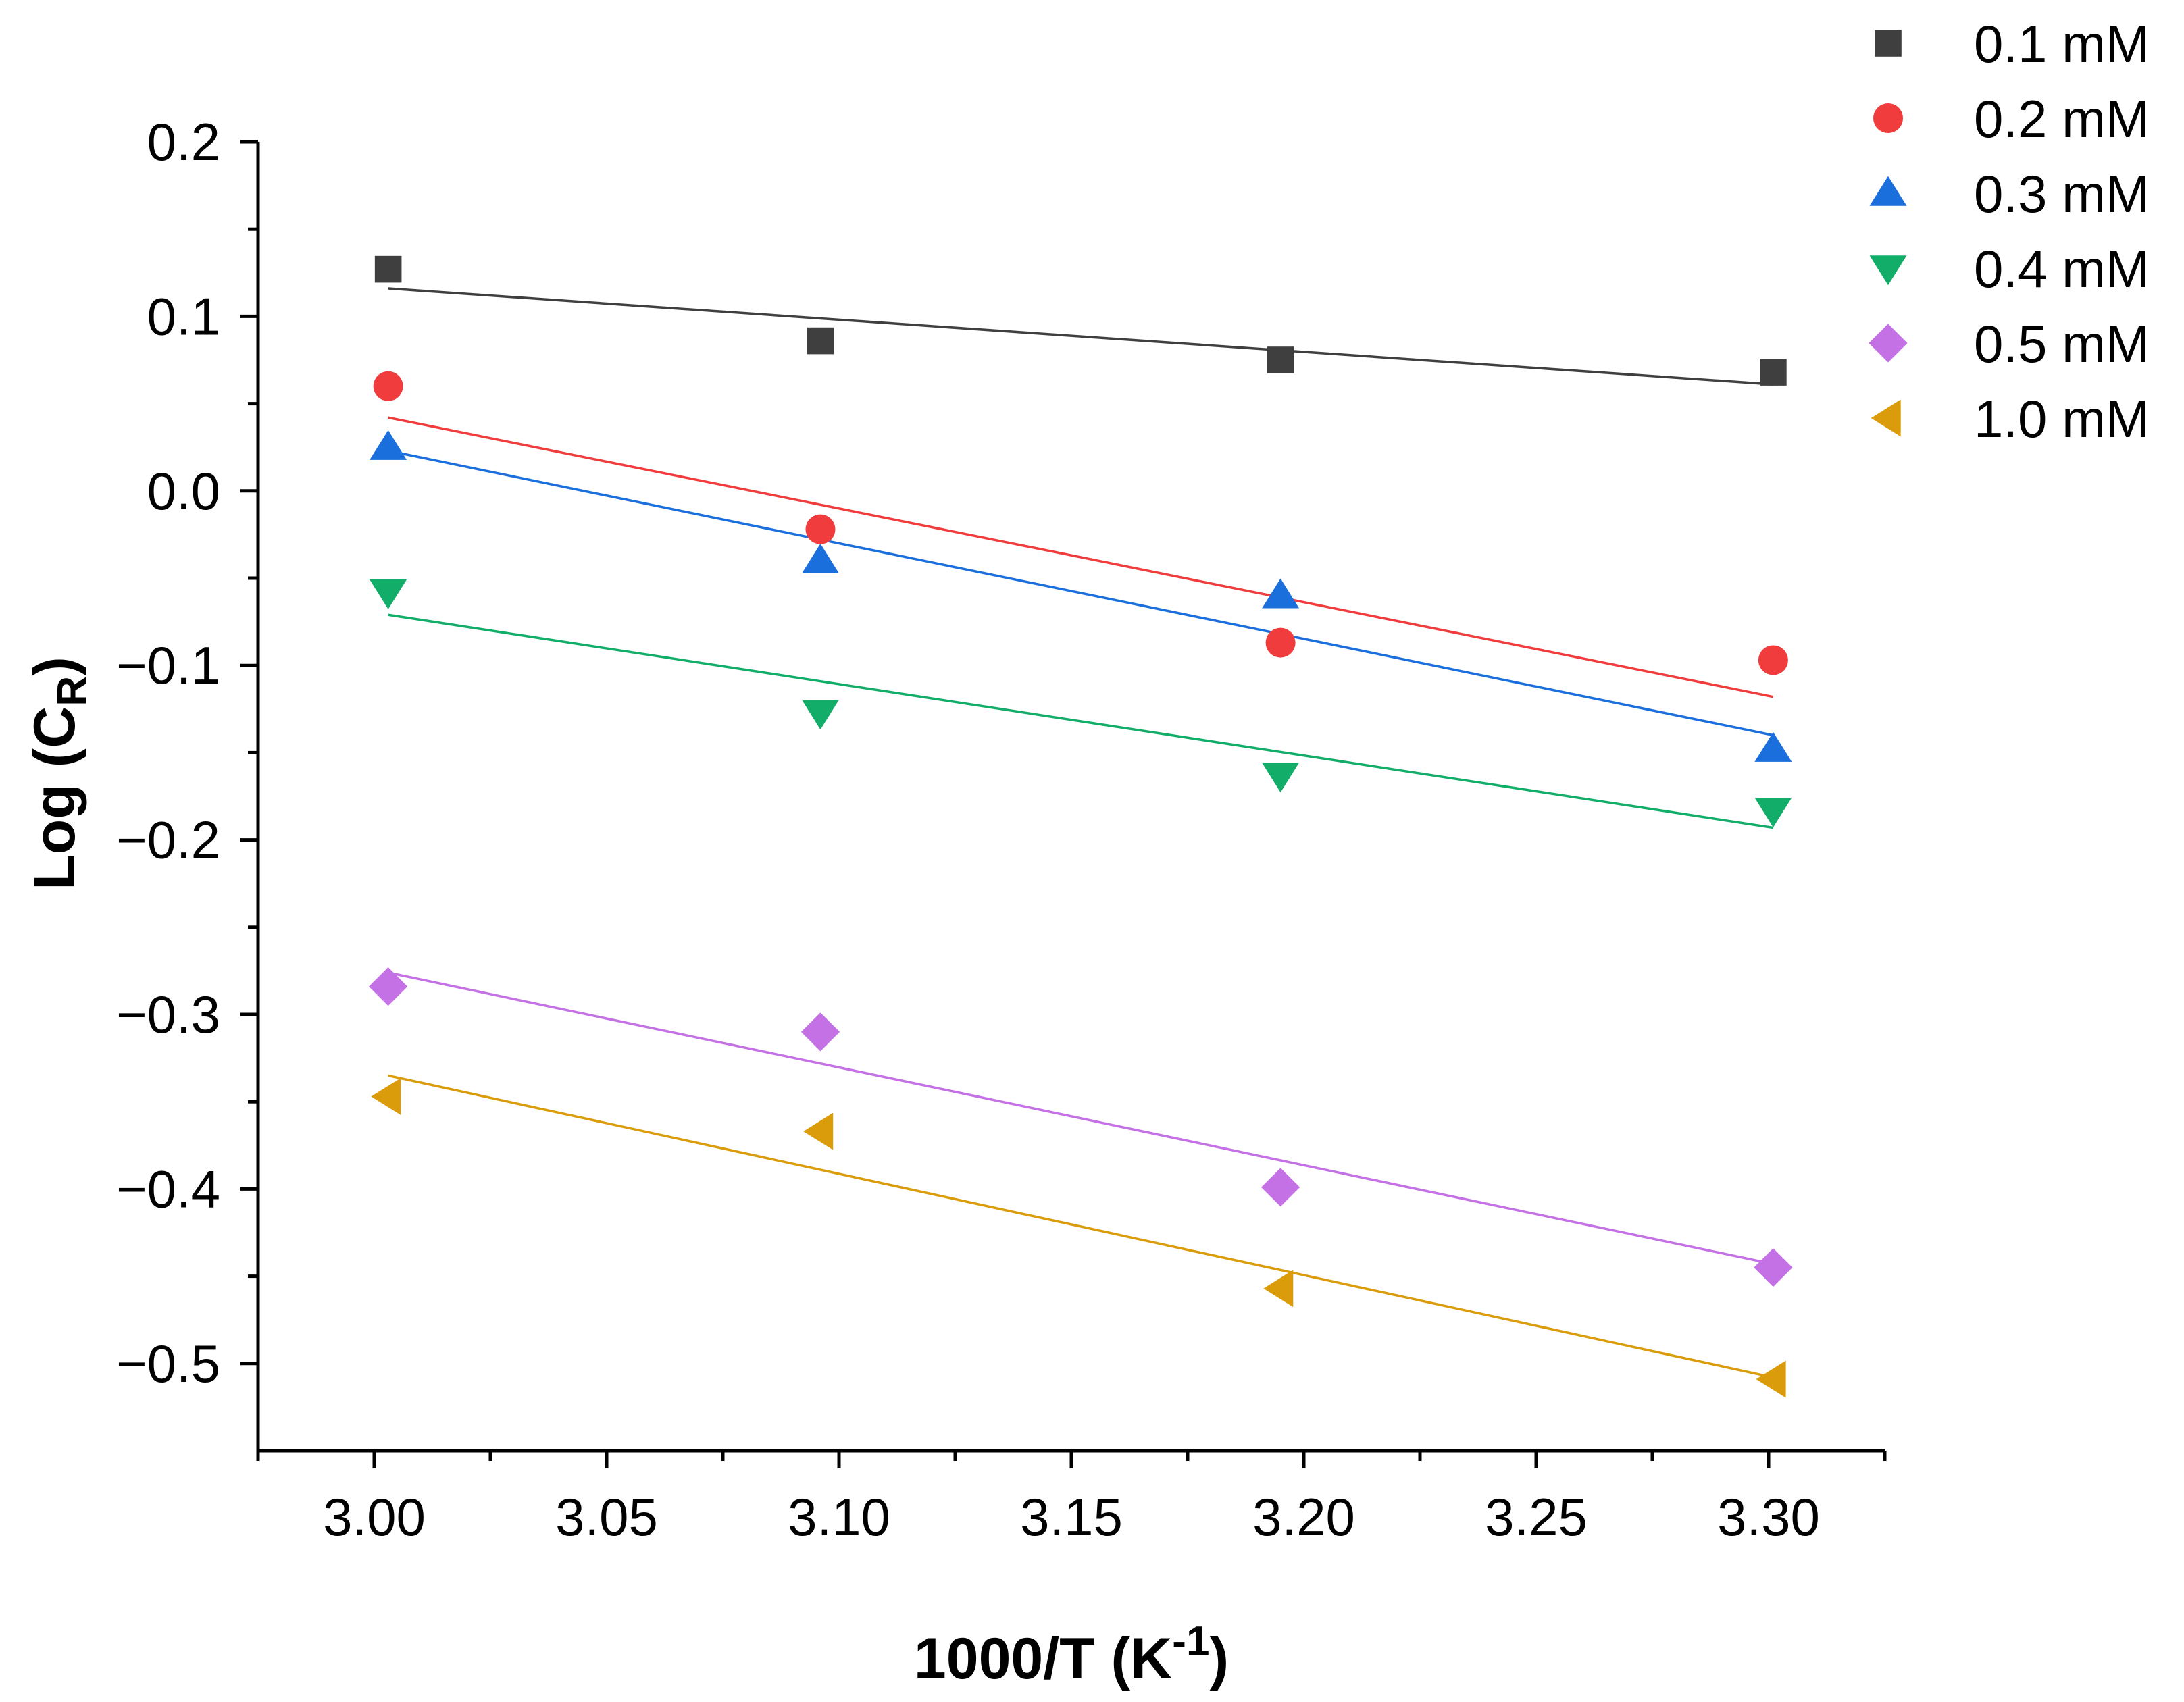 This screenshot has width=2184, height=1702. What do you see at coordinates (183, 491) in the screenshot?
I see `y-tick-label: 0.0` at bounding box center [183, 491].